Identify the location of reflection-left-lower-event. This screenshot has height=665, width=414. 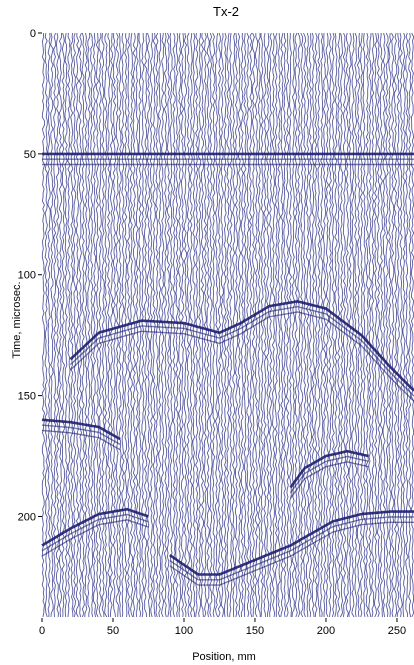
(95, 532).